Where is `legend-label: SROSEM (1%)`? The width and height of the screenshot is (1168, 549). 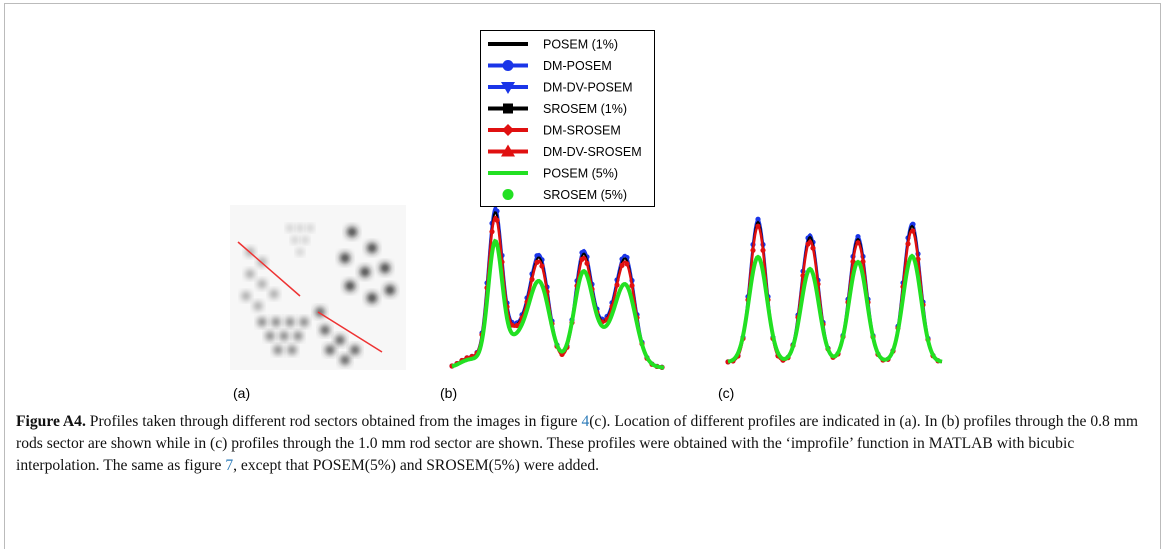 legend-label: SROSEM (1%) is located at coordinates (585, 109).